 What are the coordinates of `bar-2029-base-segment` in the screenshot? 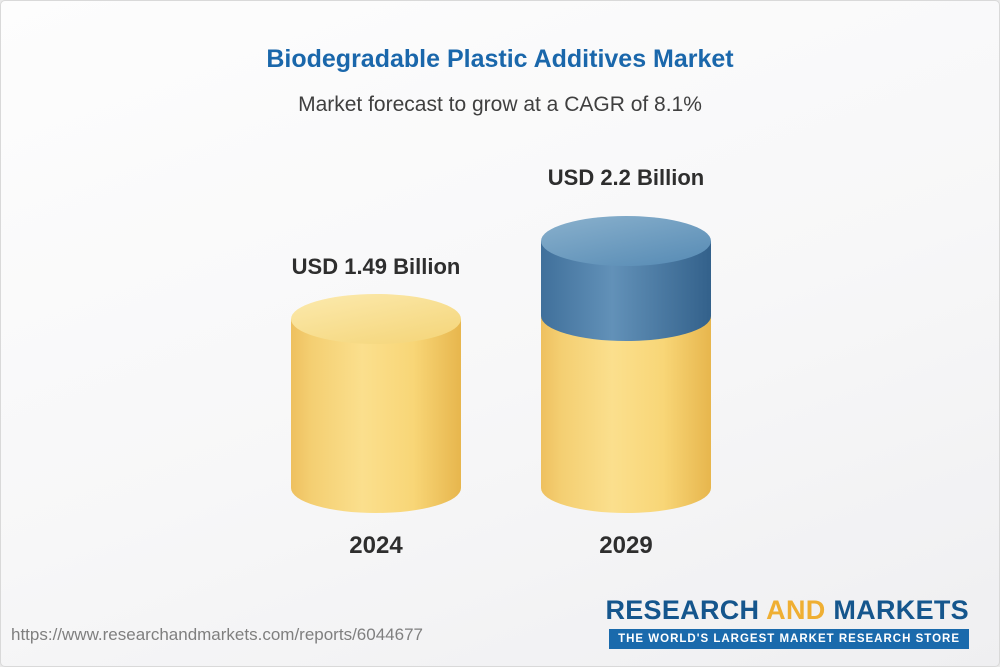 It's located at (626, 411).